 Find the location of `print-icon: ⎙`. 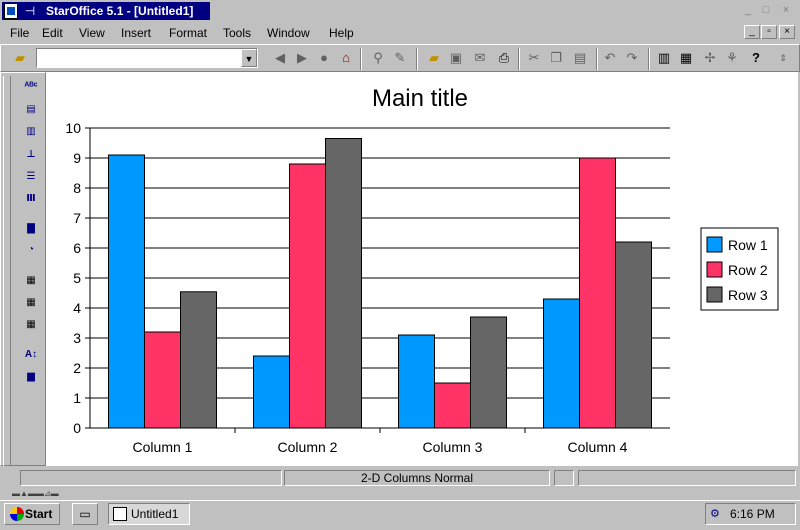

print-icon: ⎙ is located at coordinates (504, 58).